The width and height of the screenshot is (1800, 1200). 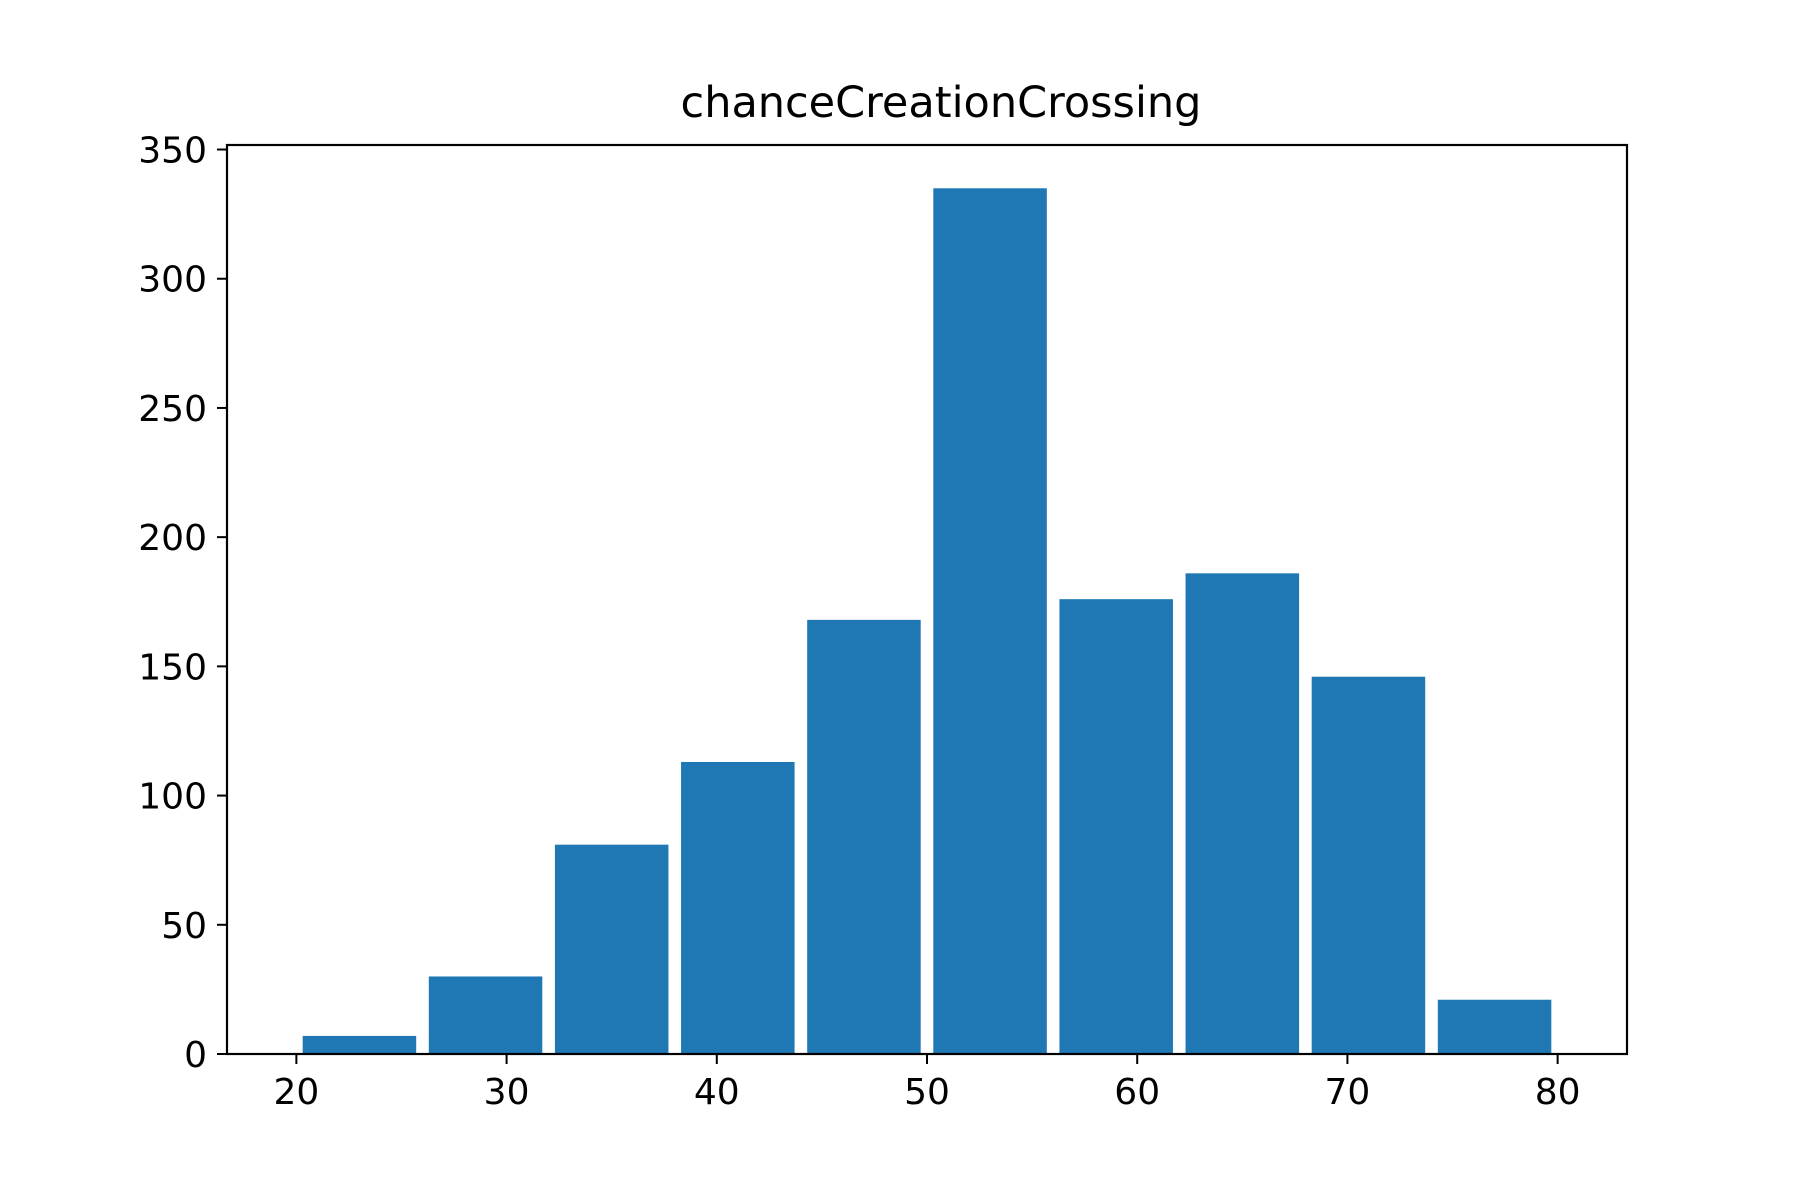 I want to click on y-tick-label: 350, so click(x=172, y=151).